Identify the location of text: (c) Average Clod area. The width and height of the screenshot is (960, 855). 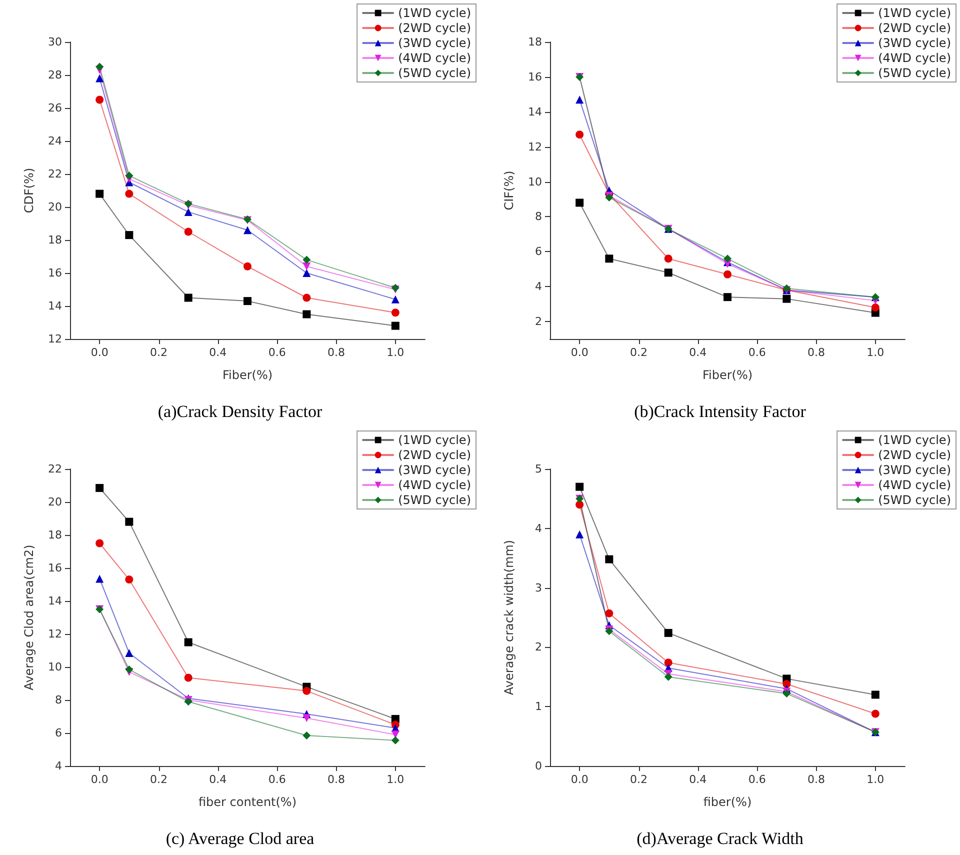
(240, 838).